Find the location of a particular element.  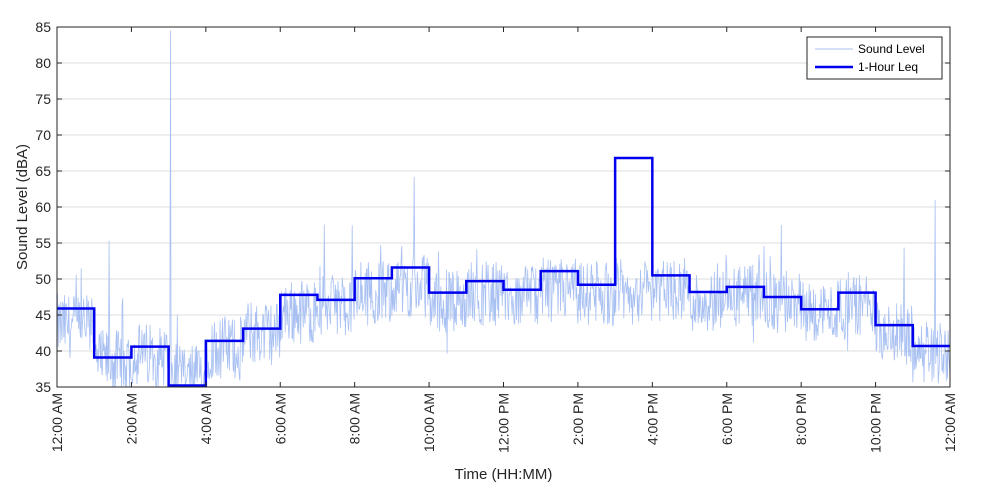

y-tick-label: 80 is located at coordinates (43, 63).